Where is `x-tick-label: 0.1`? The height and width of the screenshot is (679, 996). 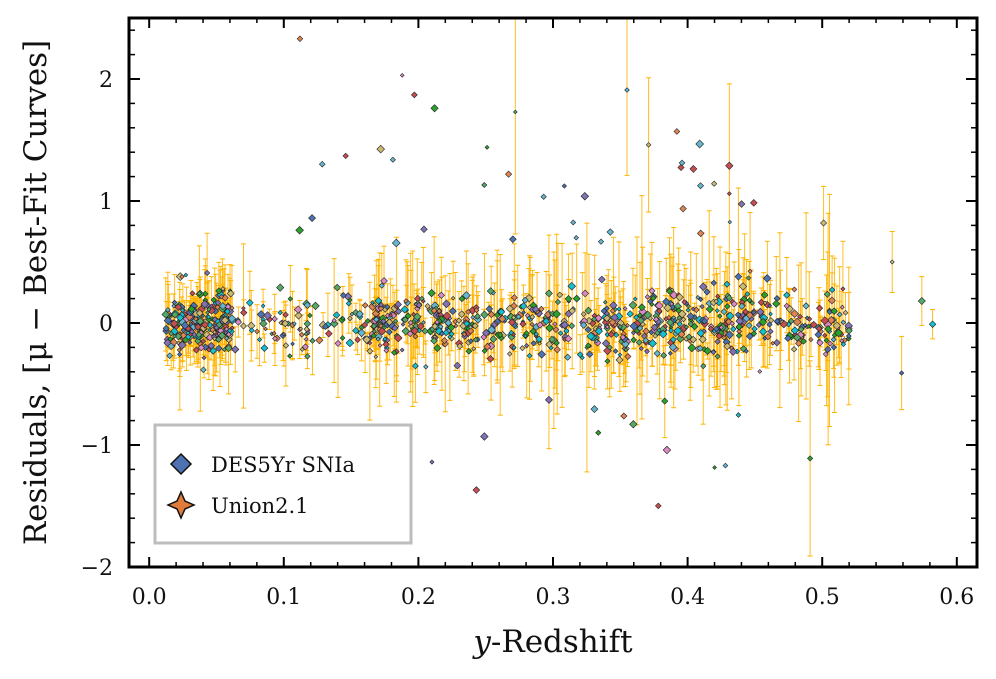
x-tick-label: 0.1 is located at coordinates (283, 597).